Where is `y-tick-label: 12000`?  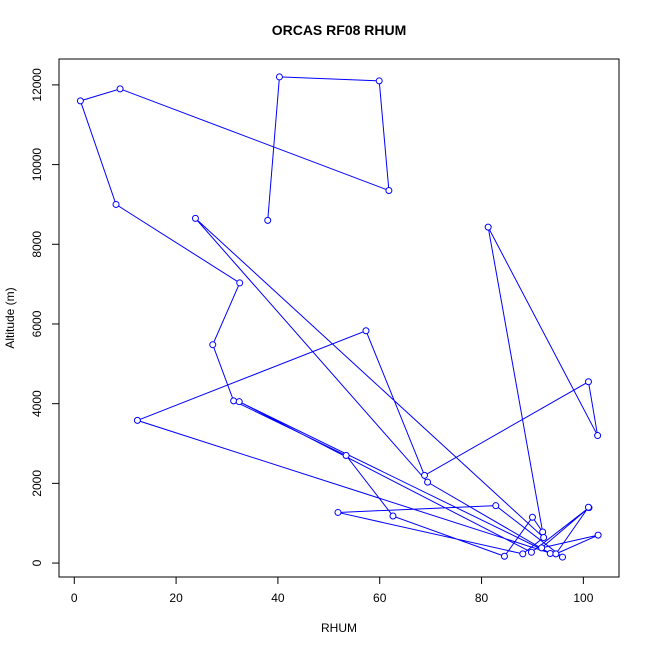
y-tick-label: 12000 is located at coordinates (37, 85).